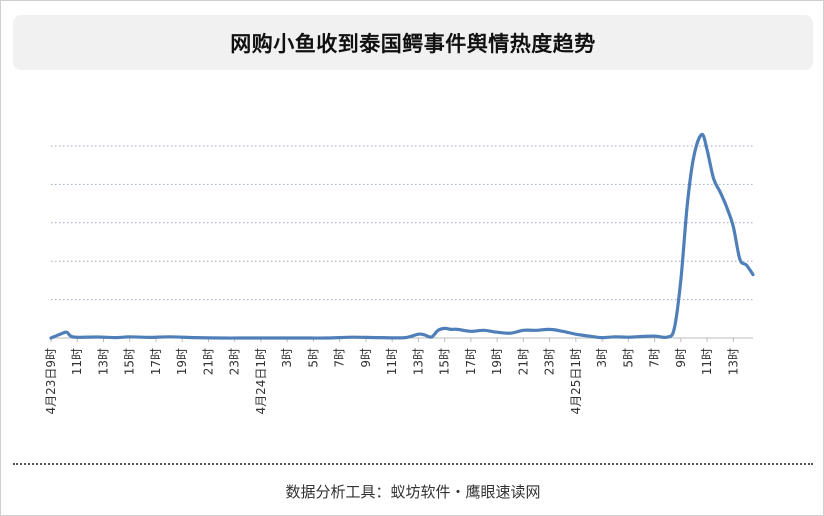  I want to click on title-bar: 网购小鱼收到泰国鳄事件舆情热度趋势, so click(413, 42).